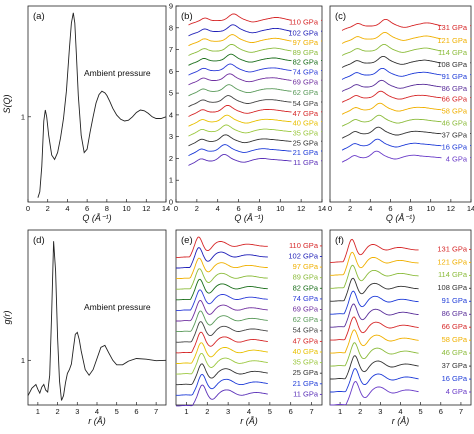  What do you see at coordinates (455, 99) in the screenshot?
I see `series-label: 66 GPa` at bounding box center [455, 99].